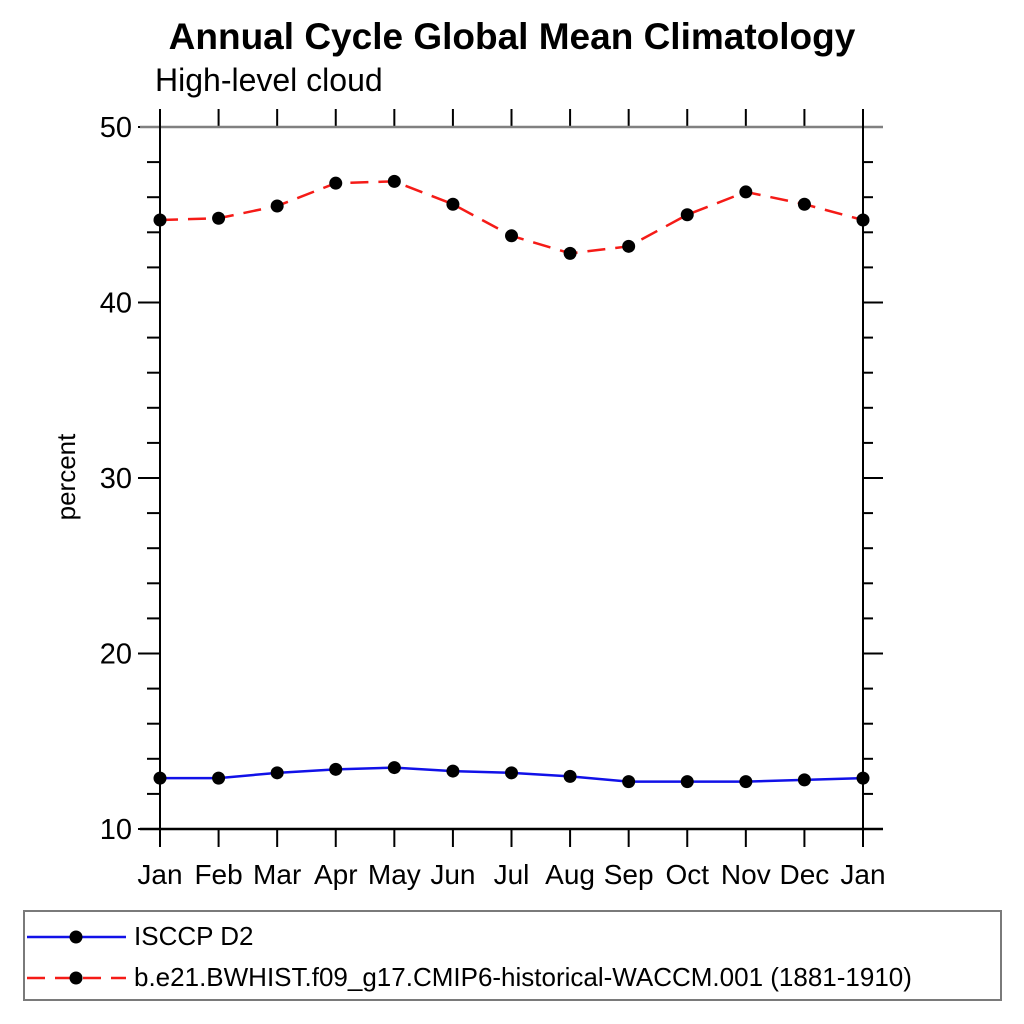 The height and width of the screenshot is (1024, 1024). What do you see at coordinates (116, 830) in the screenshot?
I see `y-tick-label: 10` at bounding box center [116, 830].